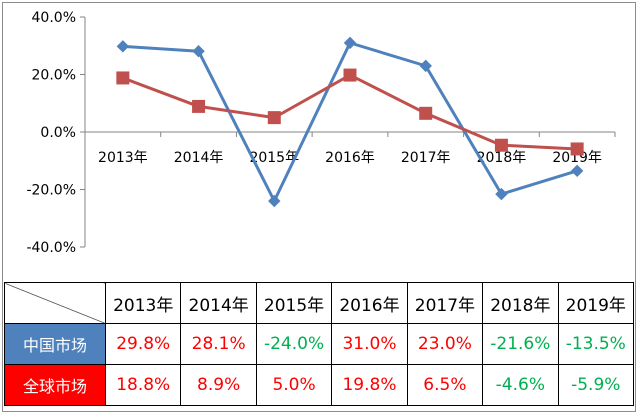 This screenshot has width=640, height=418. What do you see at coordinates (350, 158) in the screenshot?
I see `x-tick-label: 2016年` at bounding box center [350, 158].